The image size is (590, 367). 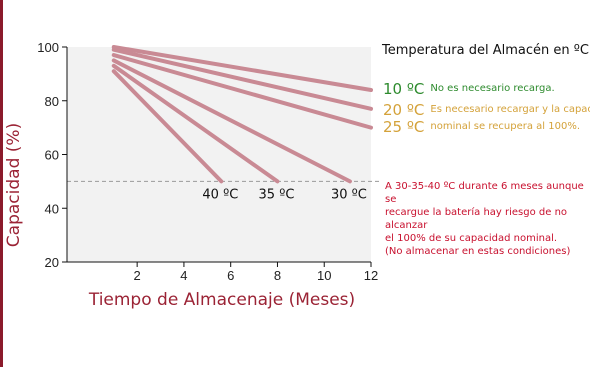 What do you see at coordinates (52, 101) in the screenshot?
I see `y-tick-label: 80` at bounding box center [52, 101].